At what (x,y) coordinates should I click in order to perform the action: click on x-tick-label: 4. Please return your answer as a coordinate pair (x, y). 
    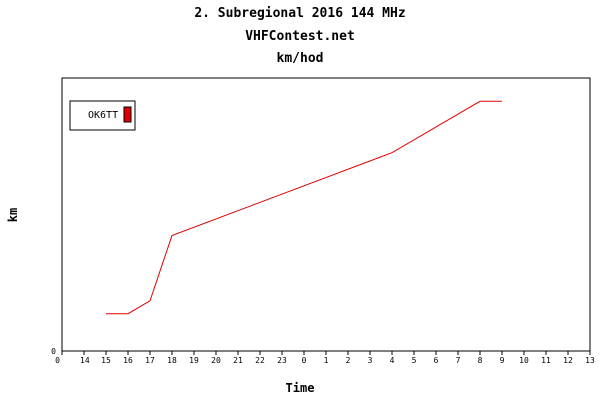
    Looking at the image, I should click on (392, 360).